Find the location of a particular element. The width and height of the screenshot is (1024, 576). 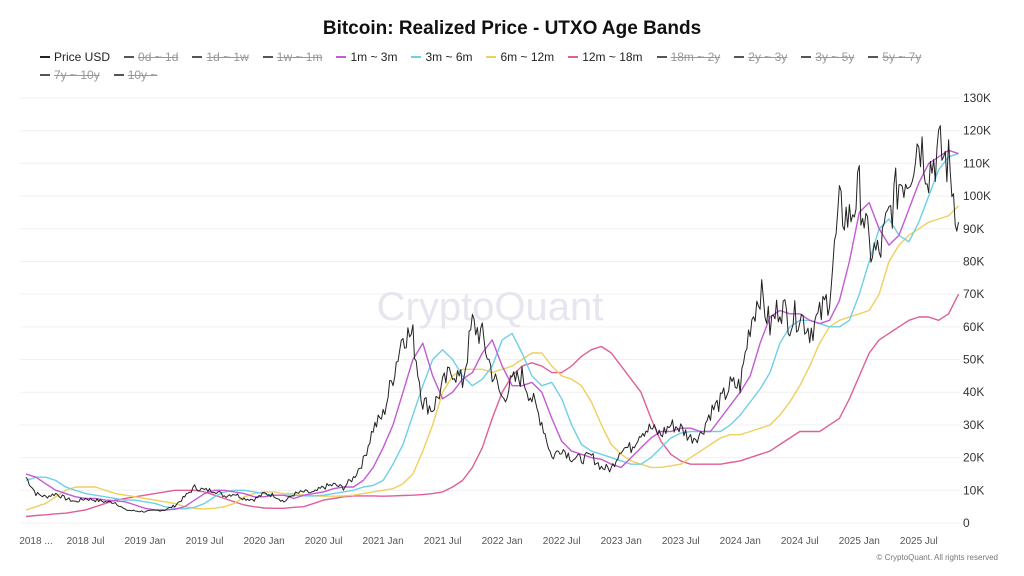

legend-item: 0d ~ 1d is located at coordinates (151, 57).